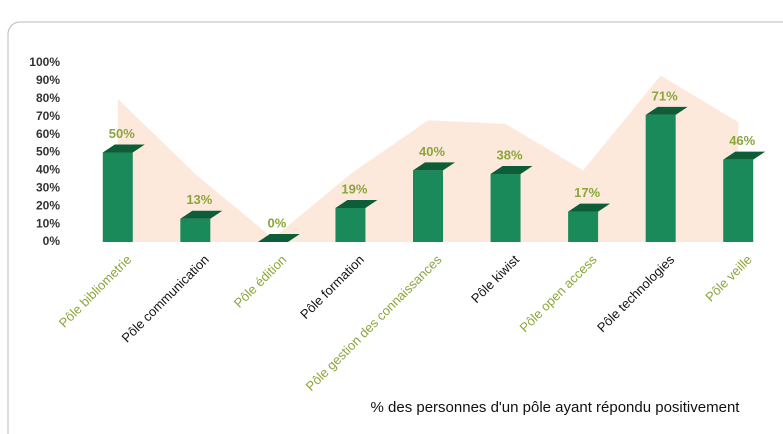 The image size is (783, 434). What do you see at coordinates (48, 152) in the screenshot?
I see `y-tick-label: 50%` at bounding box center [48, 152].